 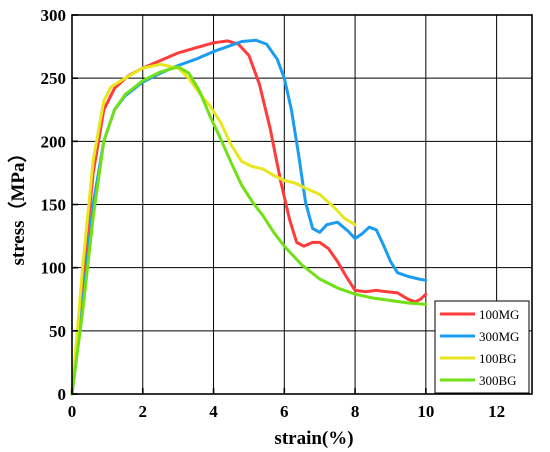 What do you see at coordinates (355, 411) in the screenshot?
I see `x-tick-label: 8` at bounding box center [355, 411].